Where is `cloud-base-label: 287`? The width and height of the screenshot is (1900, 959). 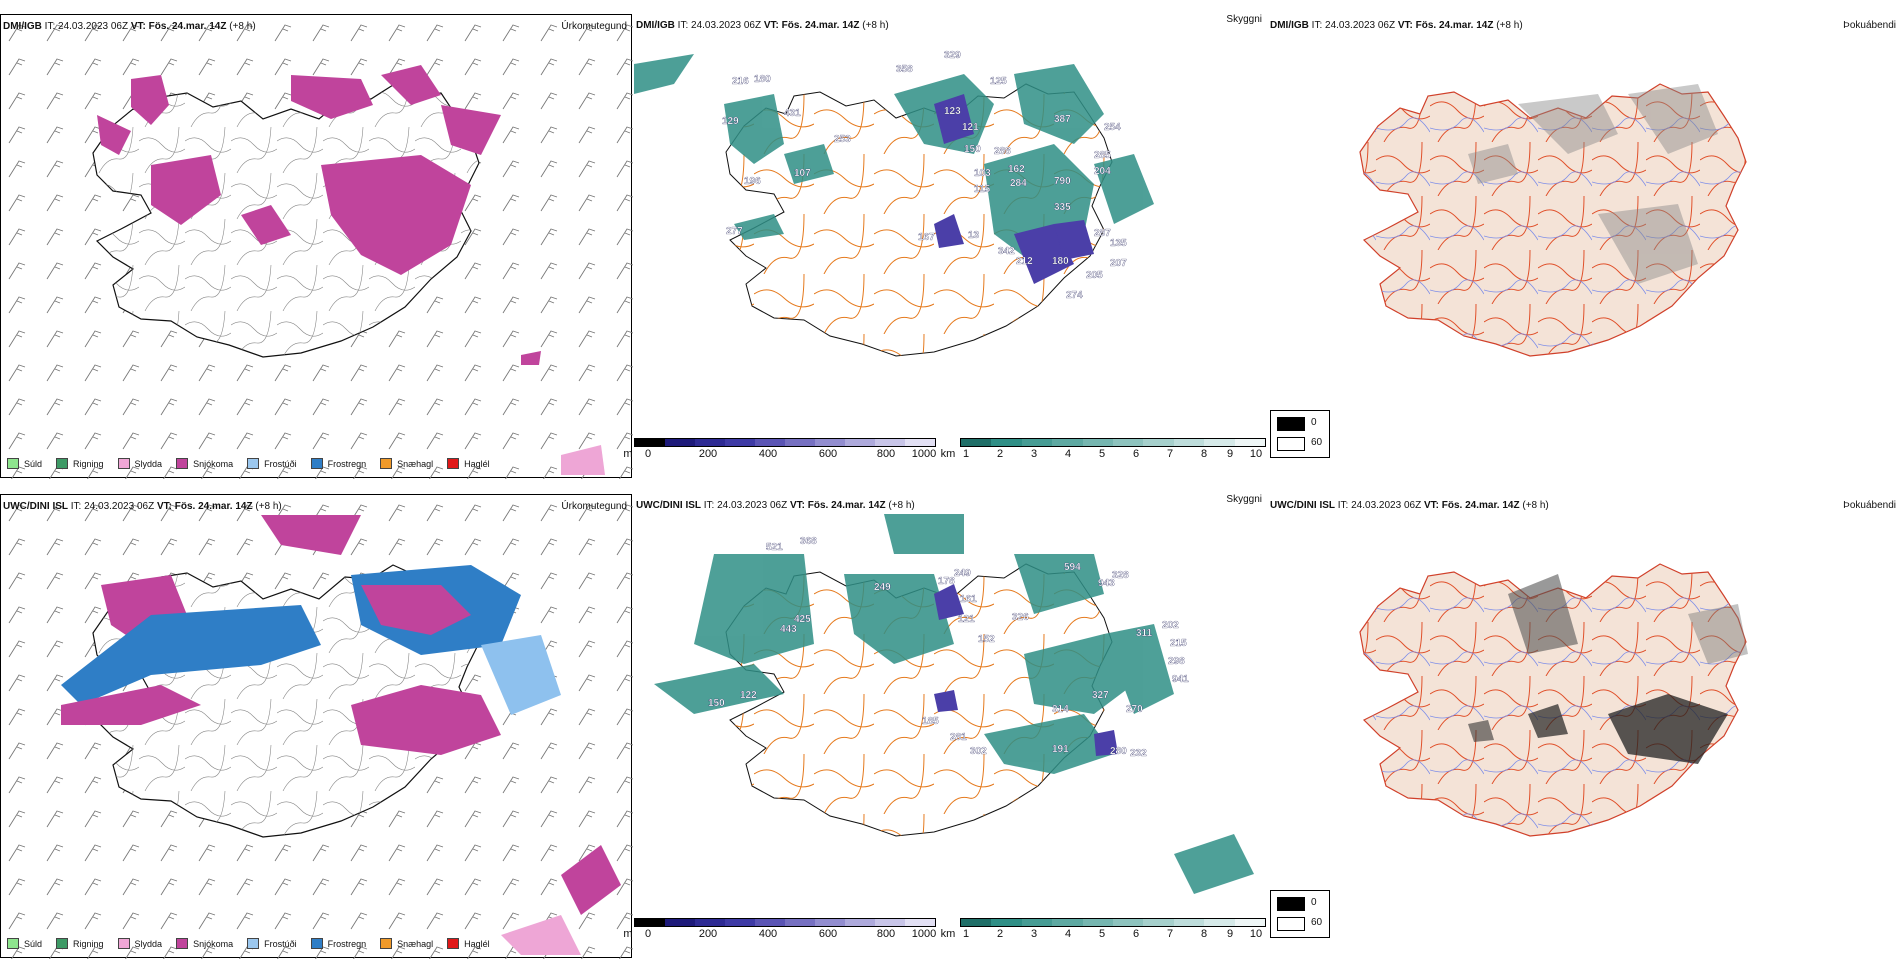
cloud-base-label: 287 is located at coordinates (1102, 233).